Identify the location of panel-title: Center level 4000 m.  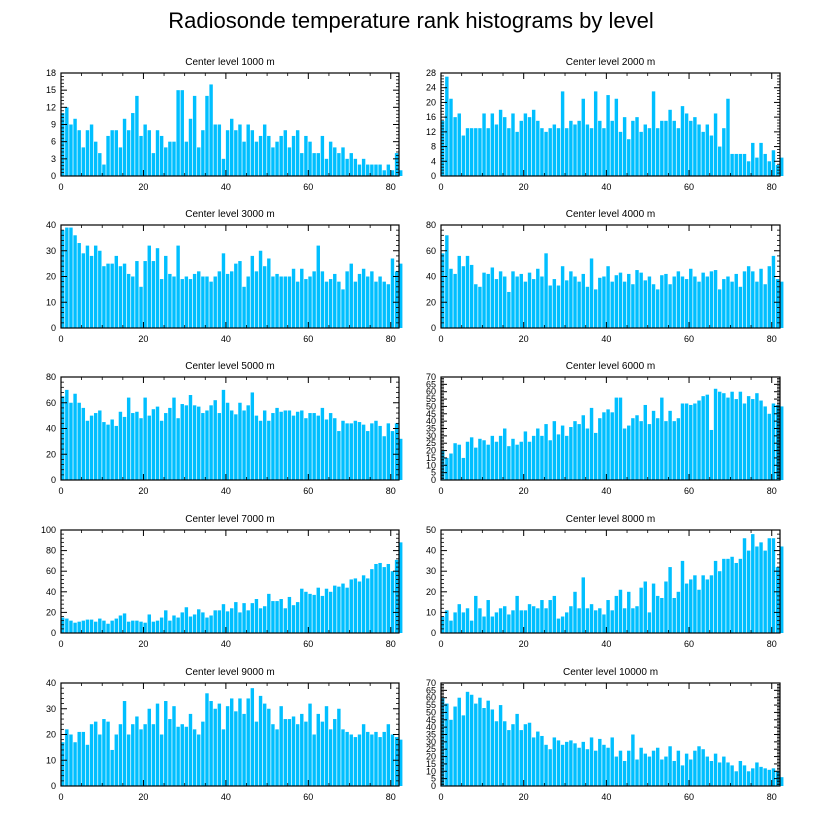
(611, 214).